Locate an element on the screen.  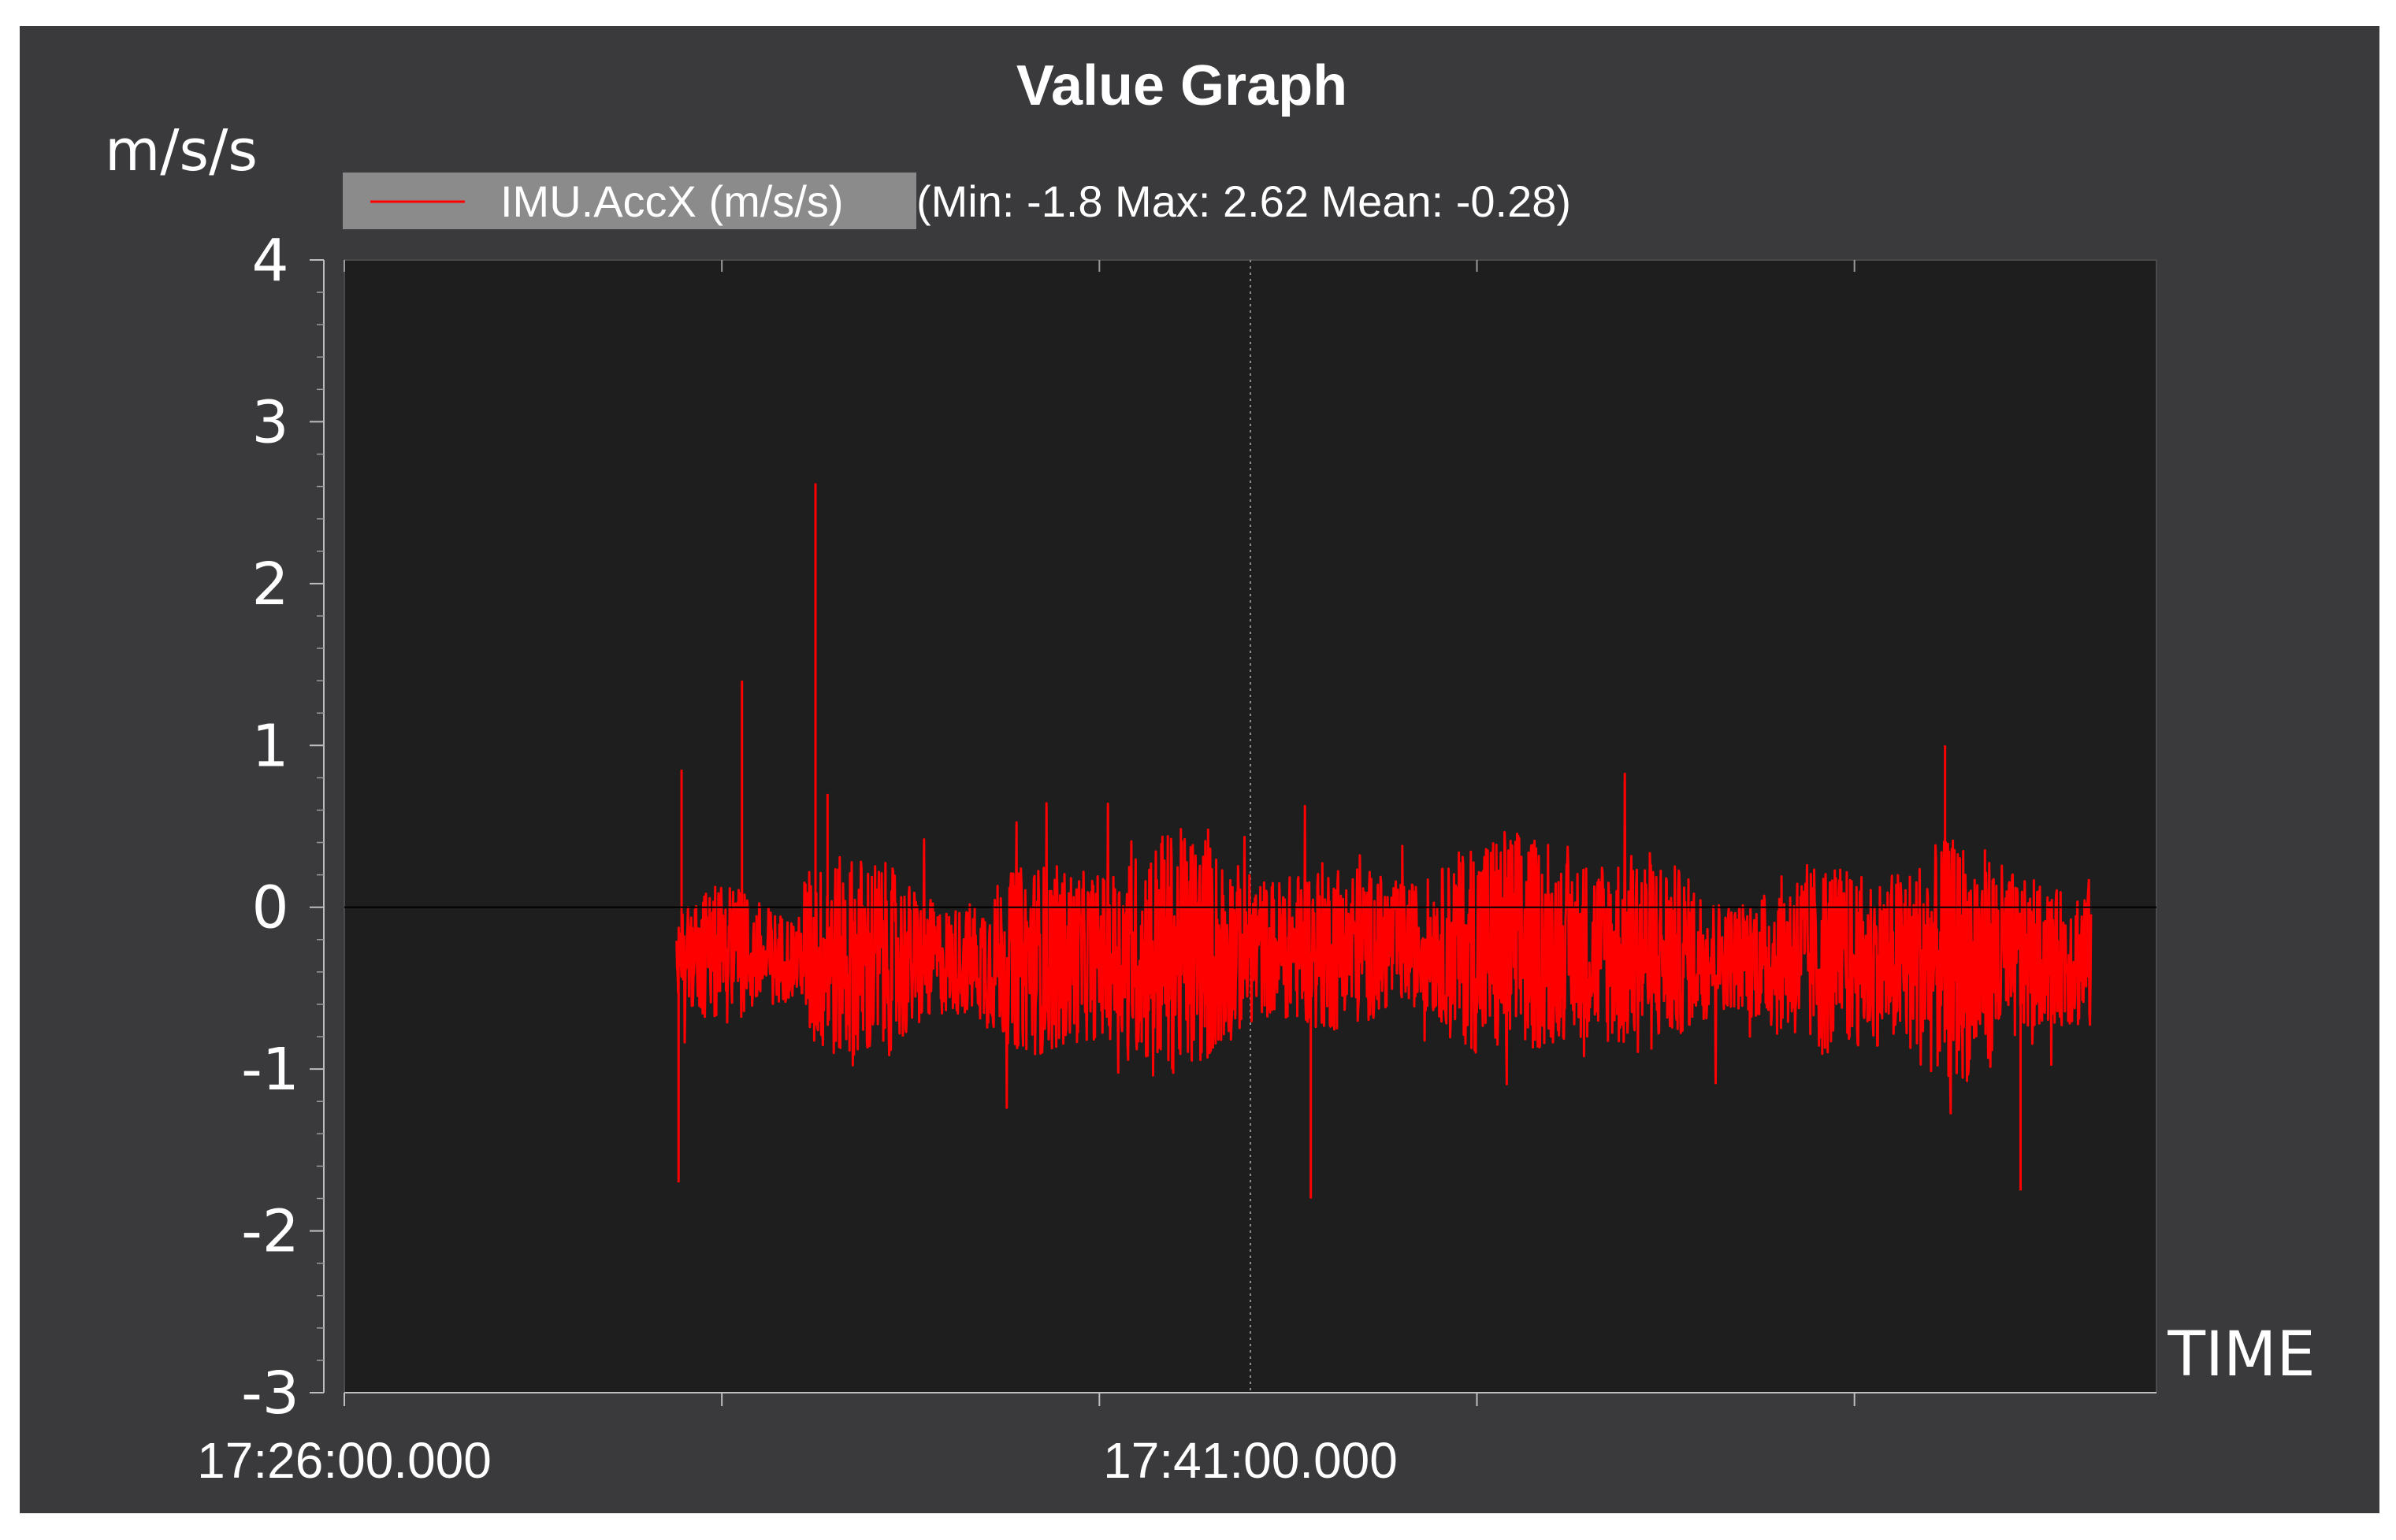
y-tick-label: 2 is located at coordinates (269, 584).